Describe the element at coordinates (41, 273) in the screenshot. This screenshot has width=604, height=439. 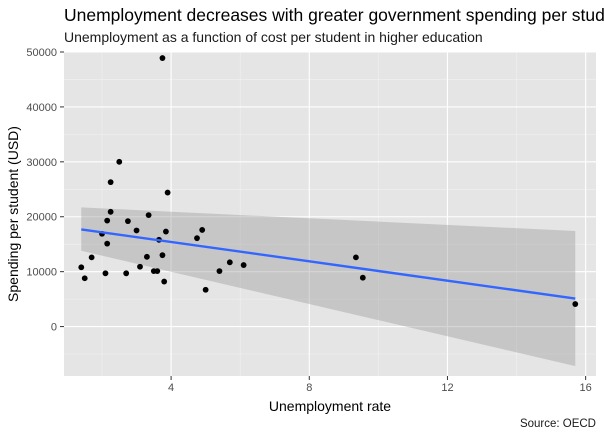
I see `y-tick-label: 10000` at that location.